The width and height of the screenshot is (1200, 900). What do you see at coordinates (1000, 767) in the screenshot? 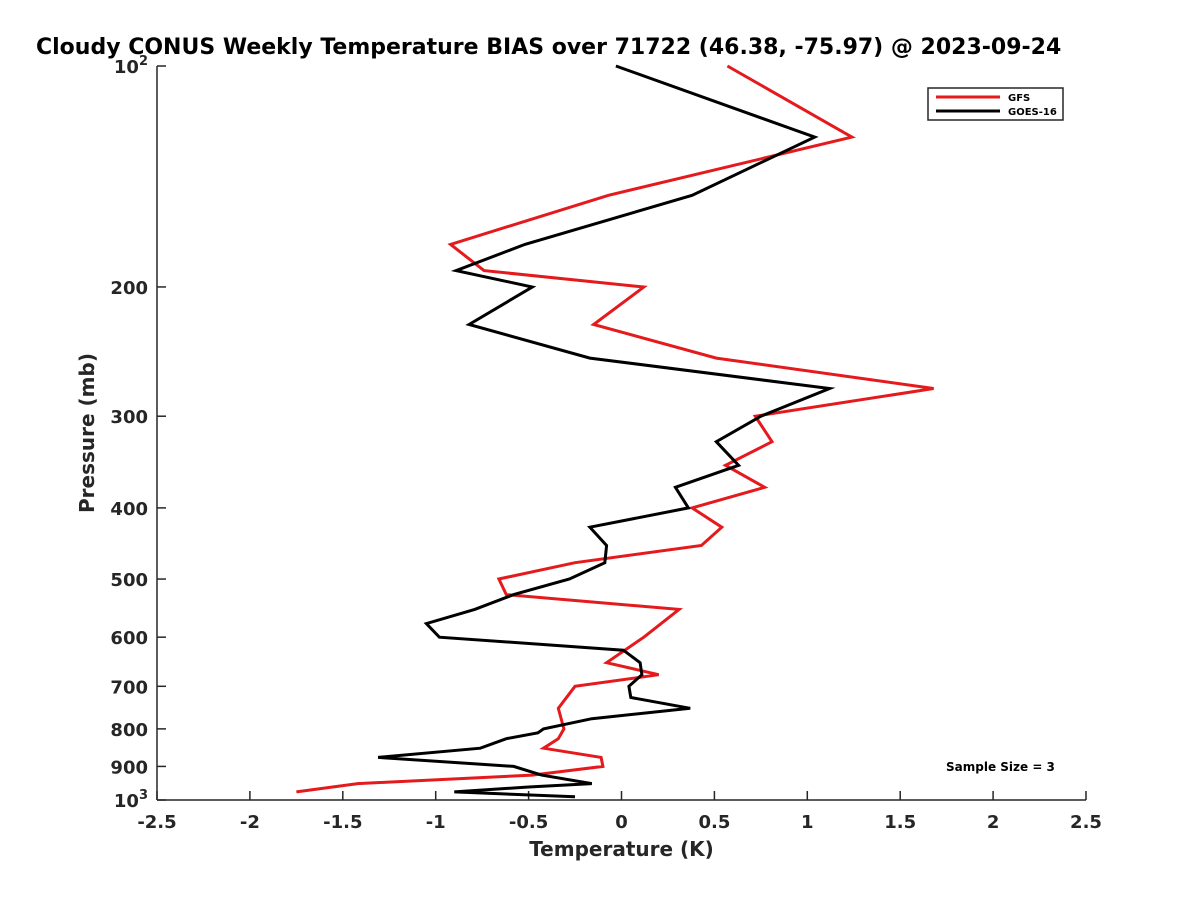
I see `sample-size-annotation: Sample Size = 3` at bounding box center [1000, 767].